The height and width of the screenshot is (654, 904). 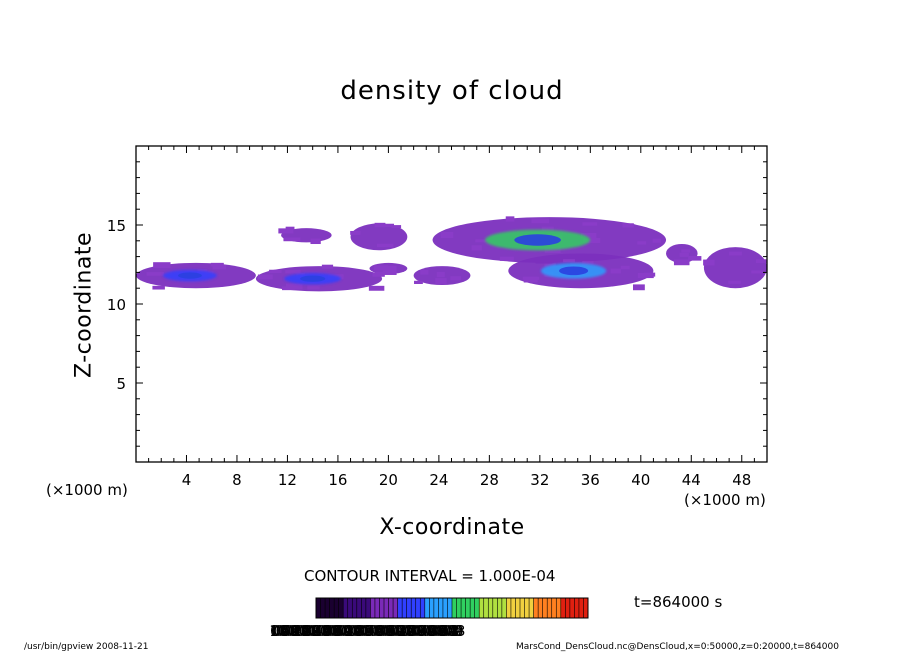 I want to click on x-tick-label: 8, so click(x=237, y=480).